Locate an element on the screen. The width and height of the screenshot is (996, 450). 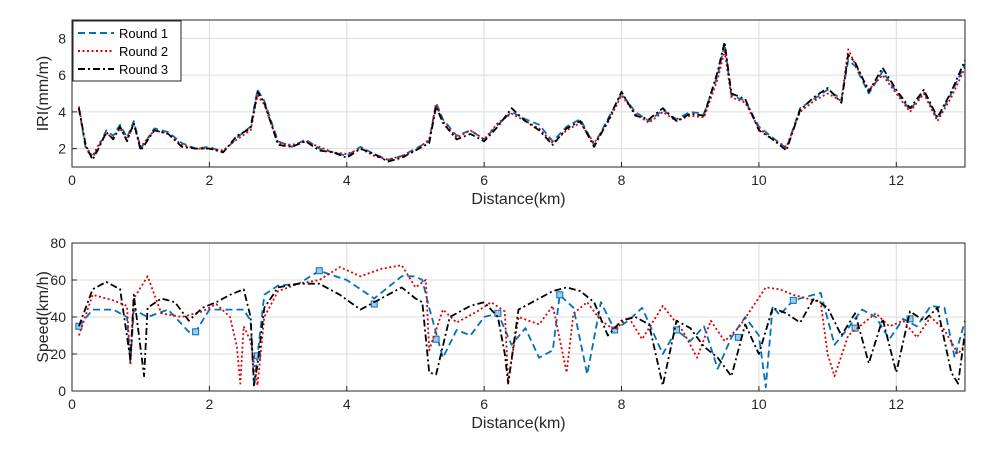
speed-x-tick-label: 2 is located at coordinates (209, 404).